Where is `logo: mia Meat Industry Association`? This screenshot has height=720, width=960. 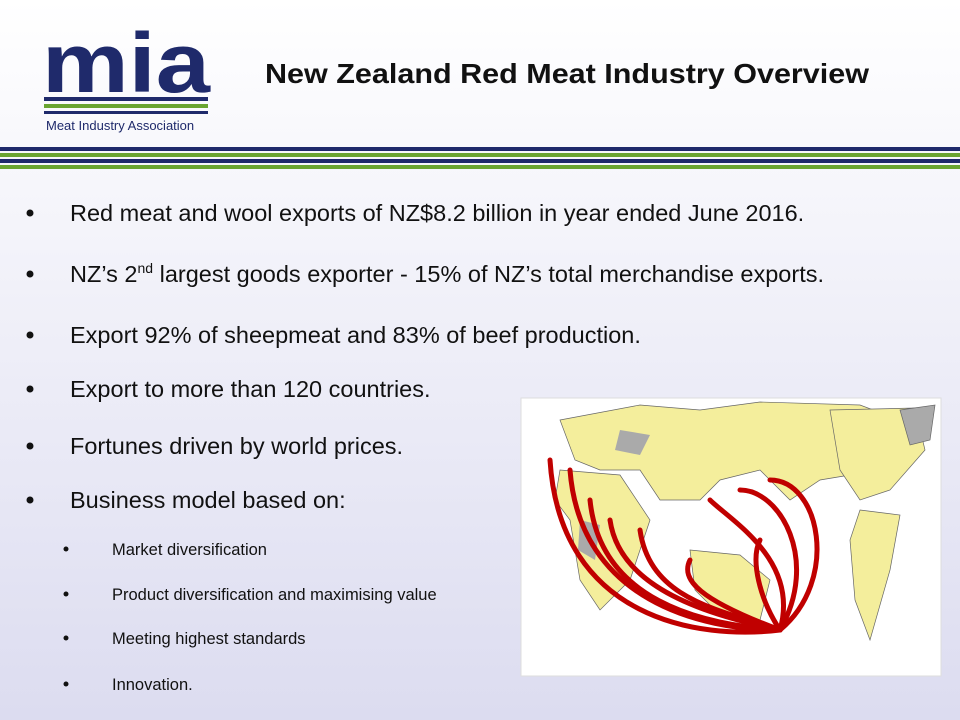 logo: mia Meat Industry Association is located at coordinates (126, 74).